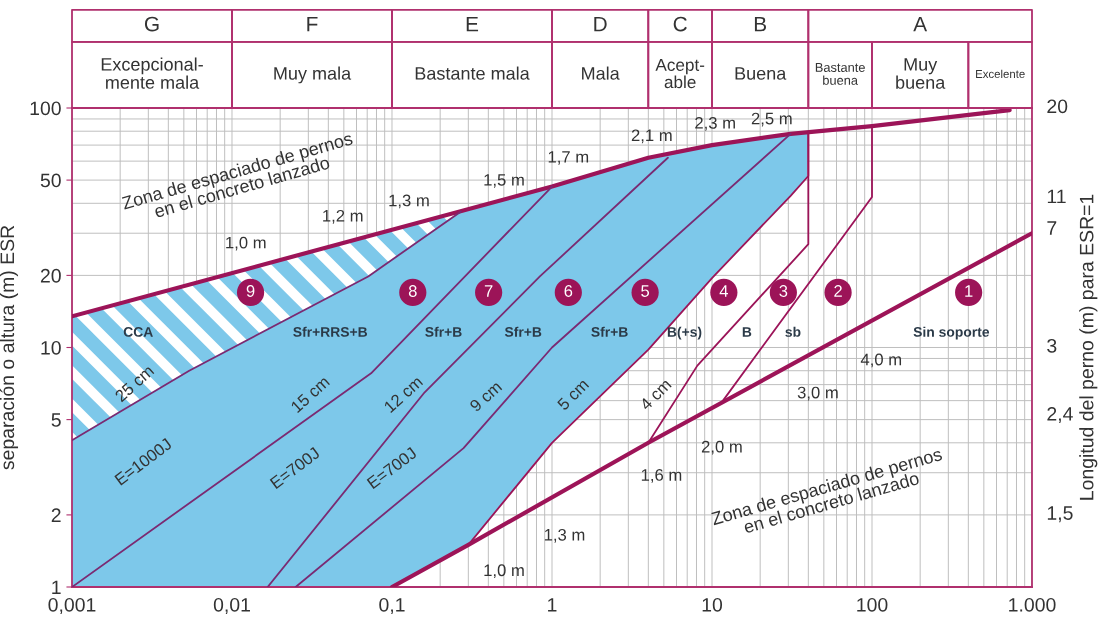  Describe the element at coordinates (1057, 106) in the screenshot. I see `text: 20` at that location.